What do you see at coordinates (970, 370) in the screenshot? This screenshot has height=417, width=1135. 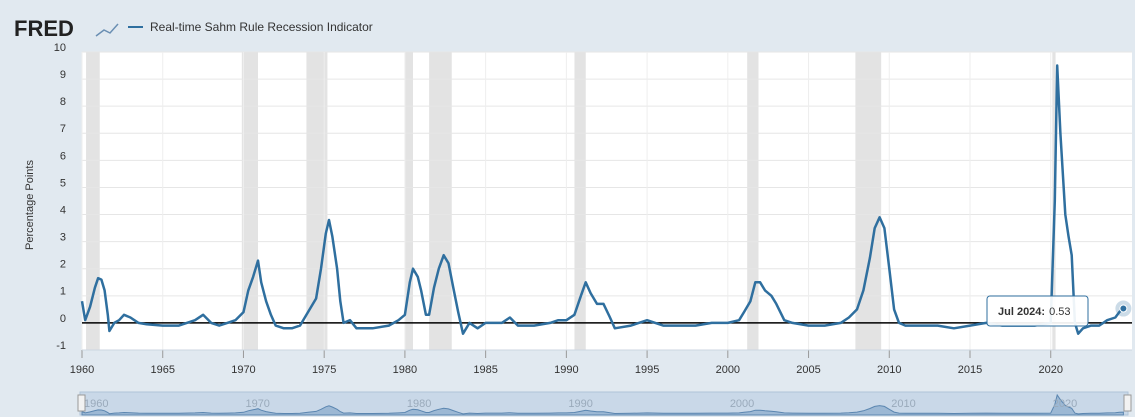 I see `x-tick-label: 2015` at bounding box center [970, 370].